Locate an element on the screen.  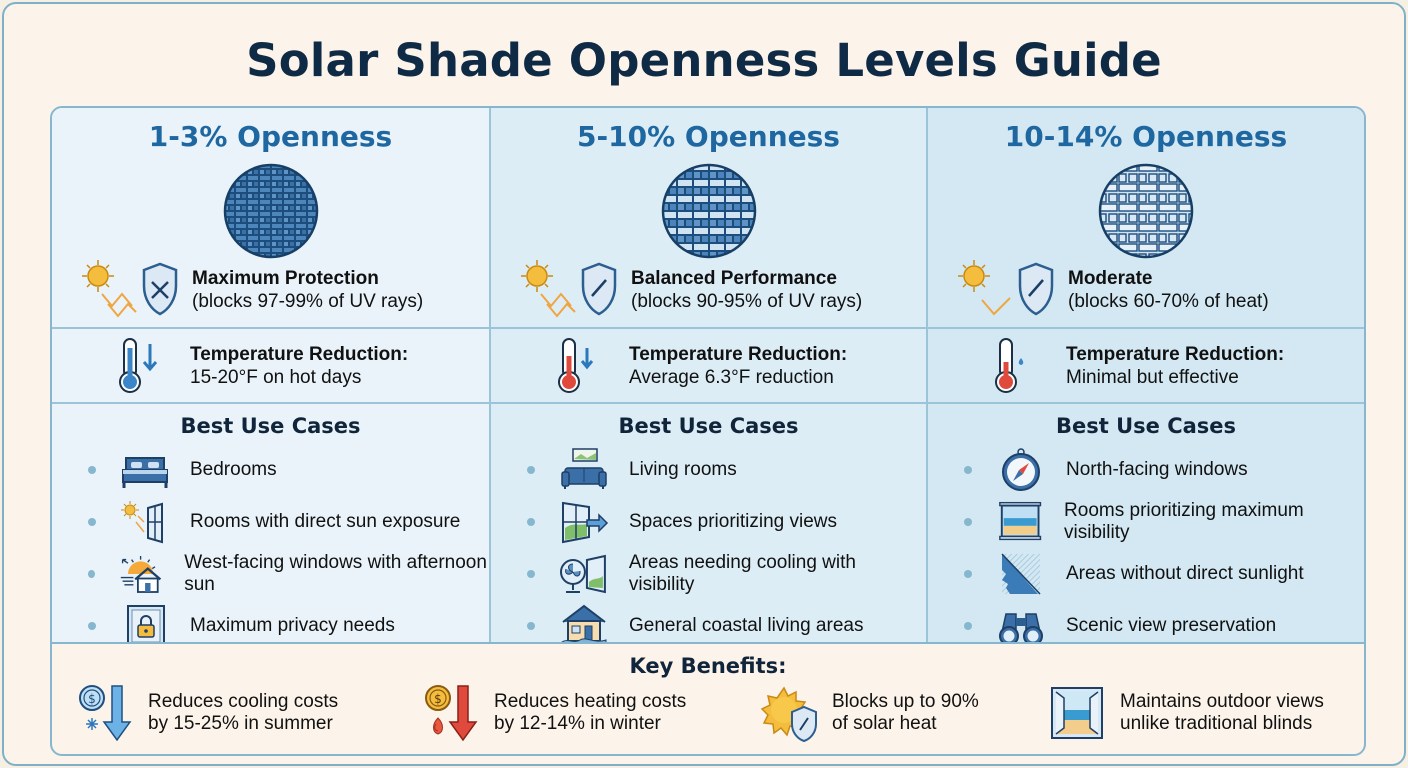
use-cases-cell-3: Best Use Cases North-facing windows is located at coordinates (1146, 523).